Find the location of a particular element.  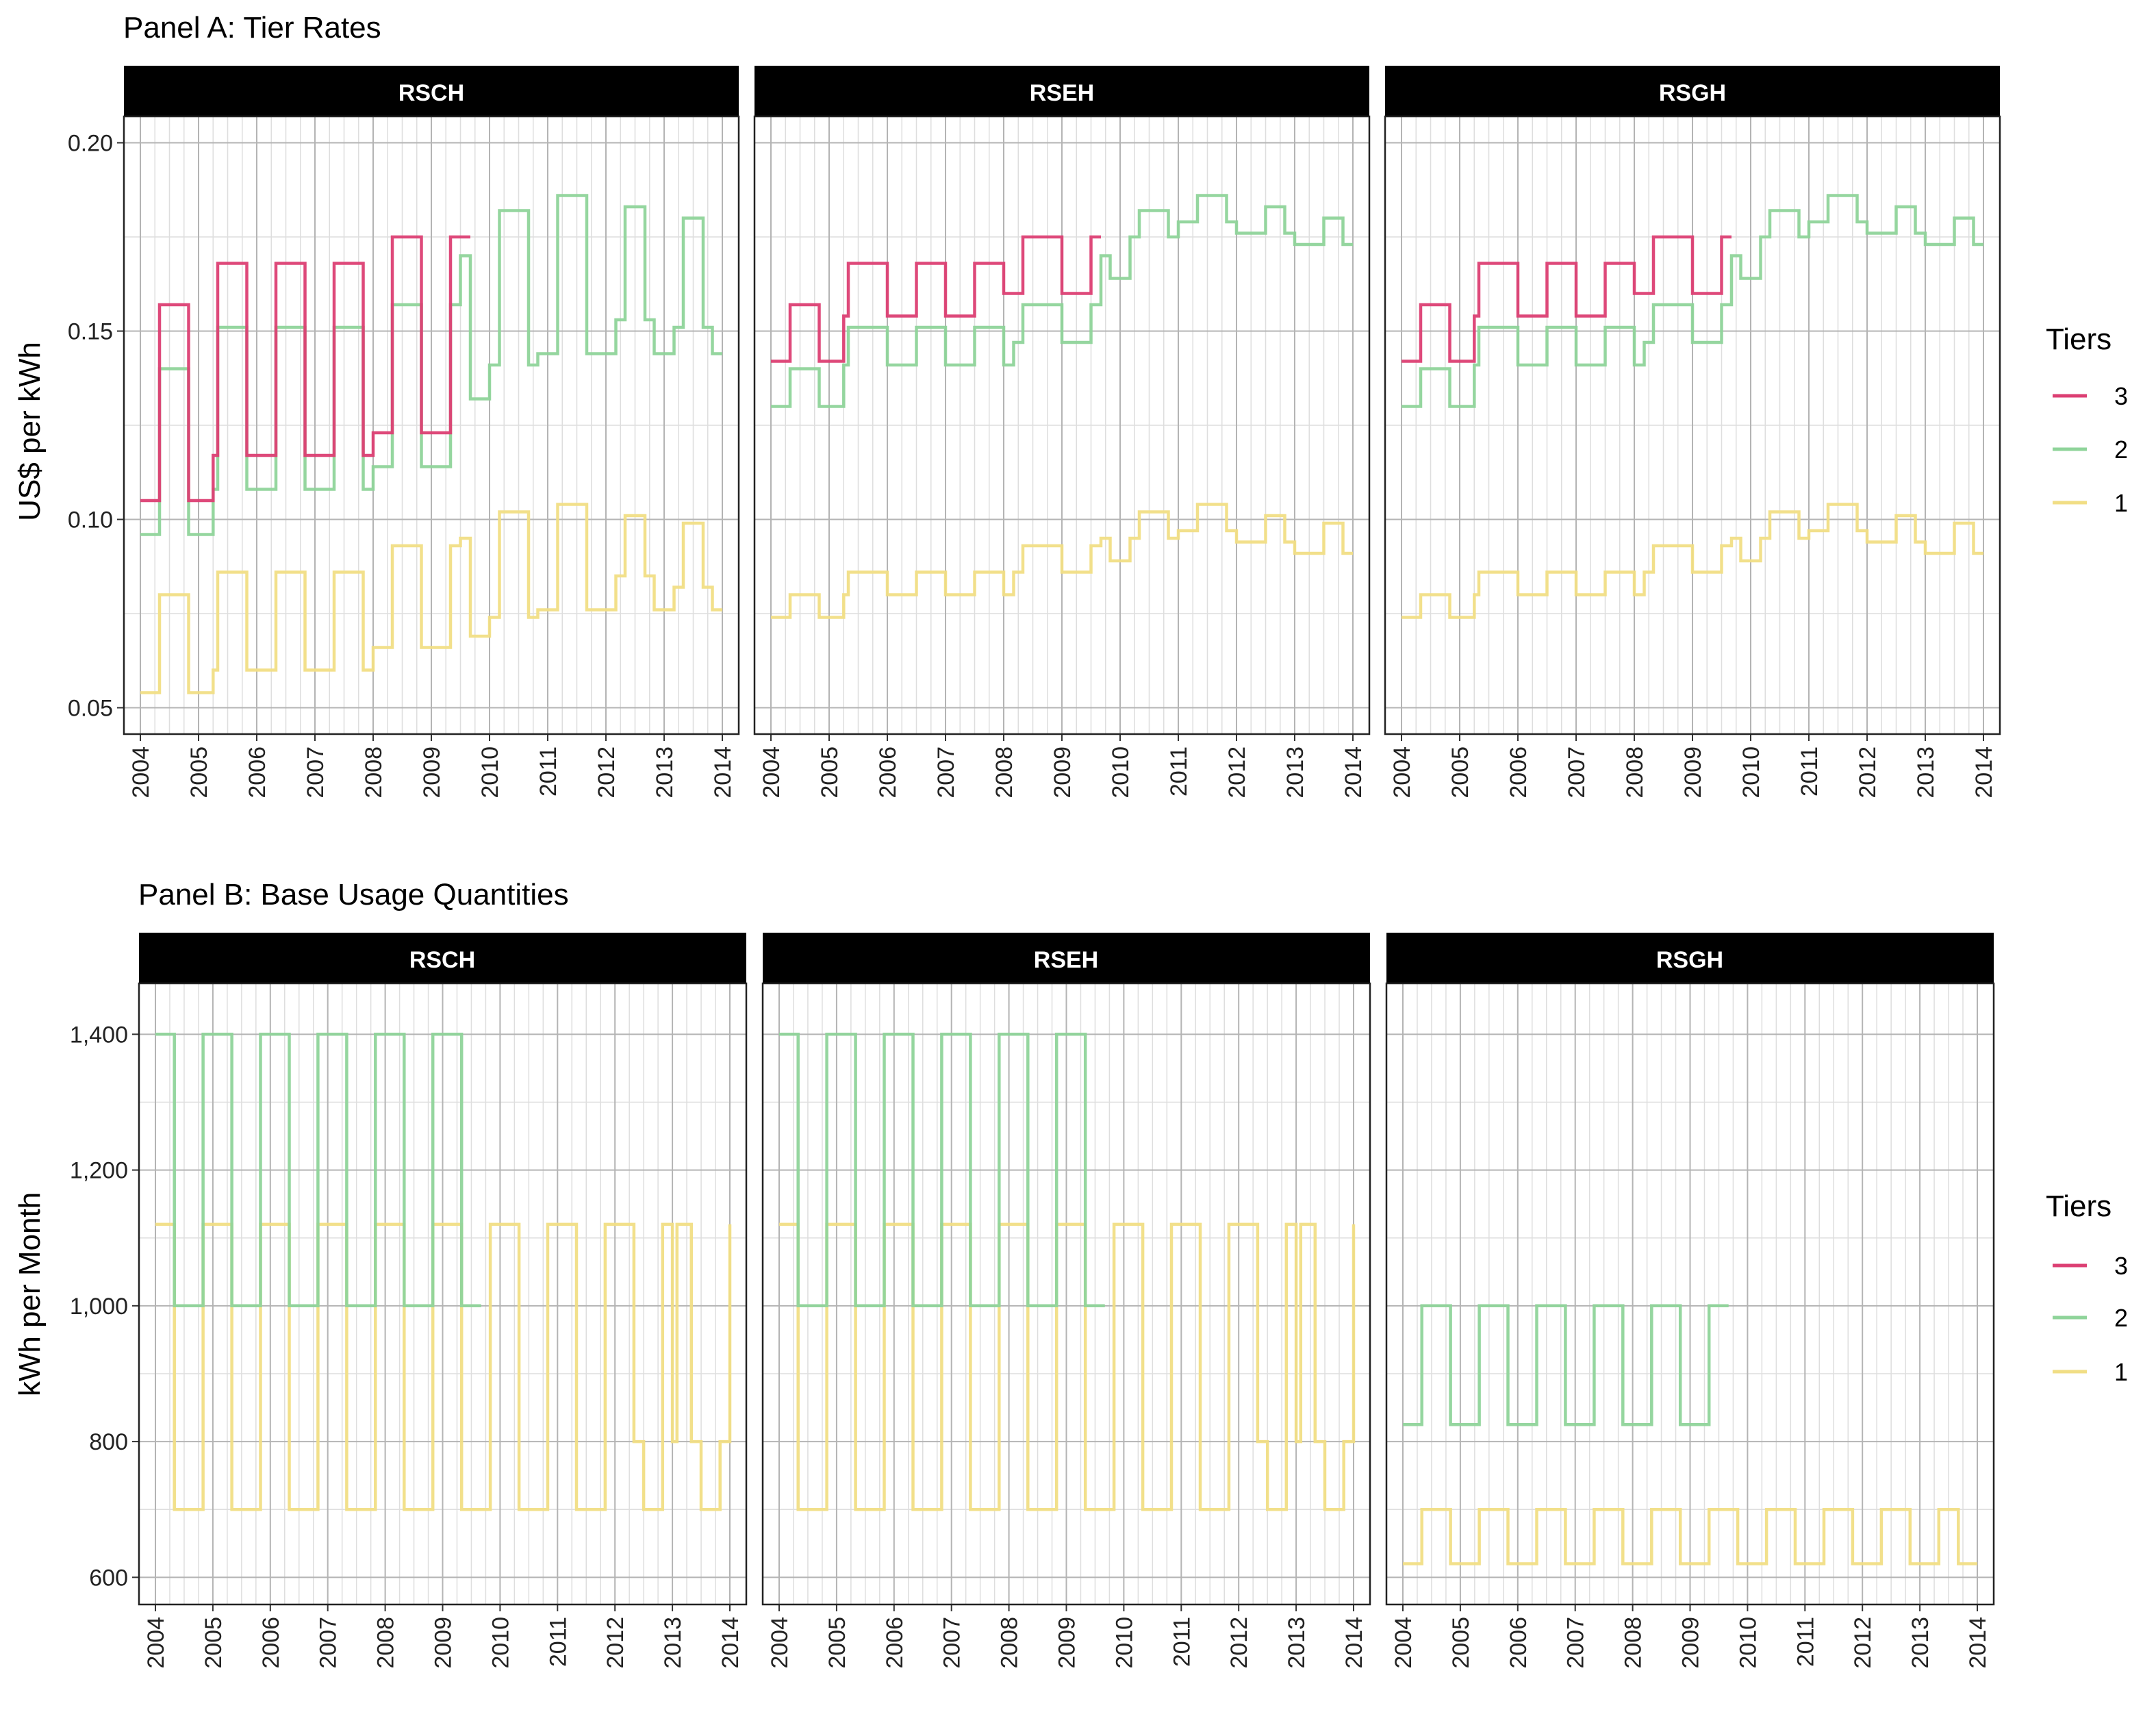

y-tick-label: 0.05 is located at coordinates (90, 709).